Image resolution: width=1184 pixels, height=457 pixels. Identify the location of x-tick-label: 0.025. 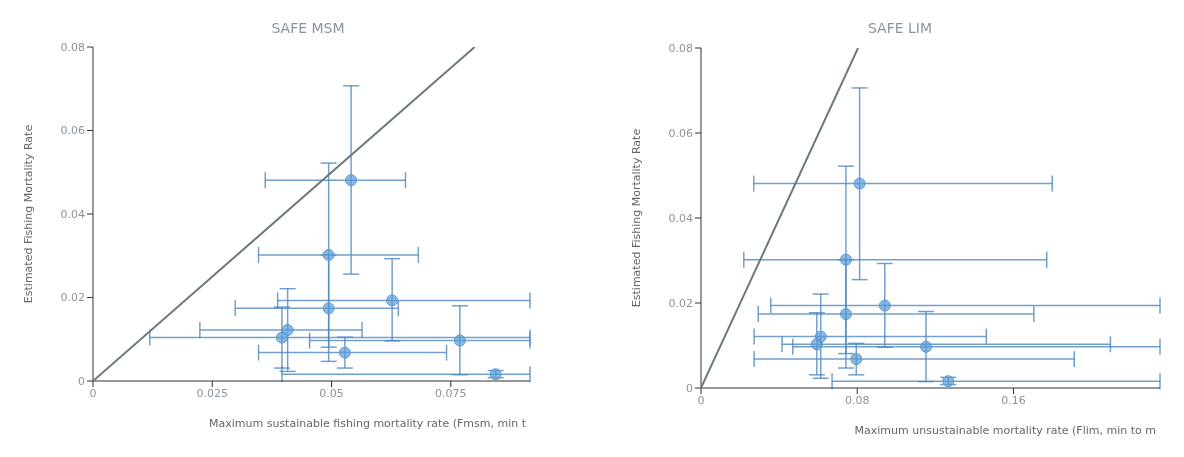
(212, 393).